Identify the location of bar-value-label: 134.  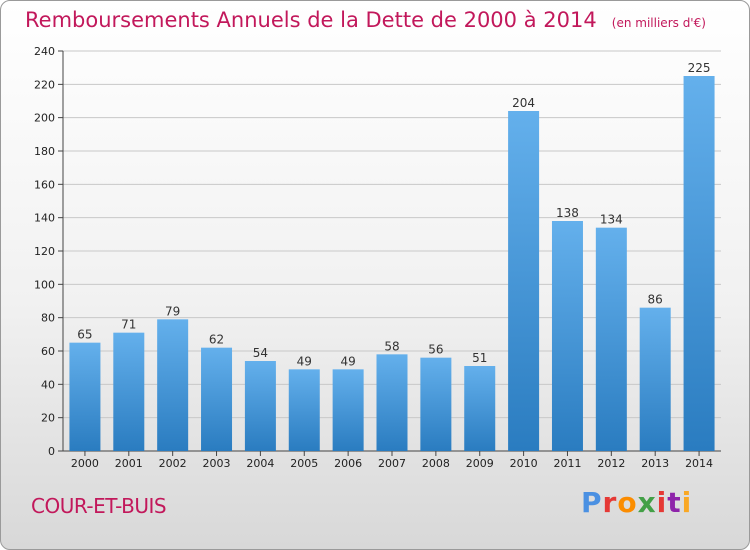
(611, 220).